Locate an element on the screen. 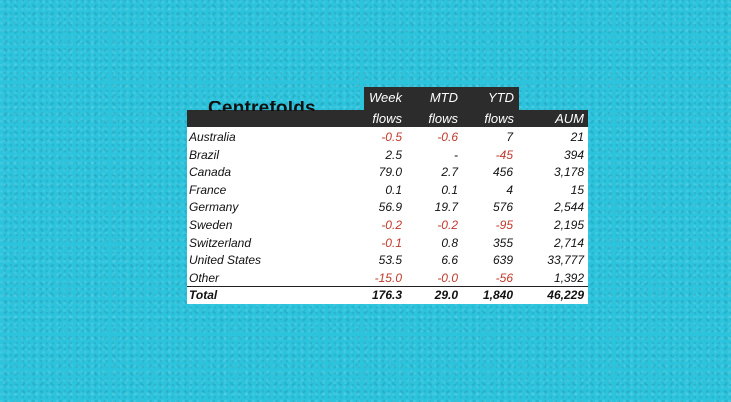  mtd-flows-cell: 0.8 is located at coordinates (449, 242).